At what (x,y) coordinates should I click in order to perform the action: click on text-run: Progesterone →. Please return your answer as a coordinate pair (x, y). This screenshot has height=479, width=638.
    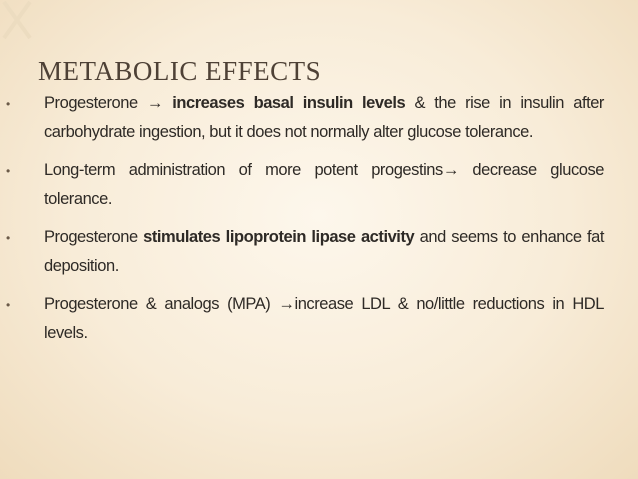
    Looking at the image, I should click on (108, 103).